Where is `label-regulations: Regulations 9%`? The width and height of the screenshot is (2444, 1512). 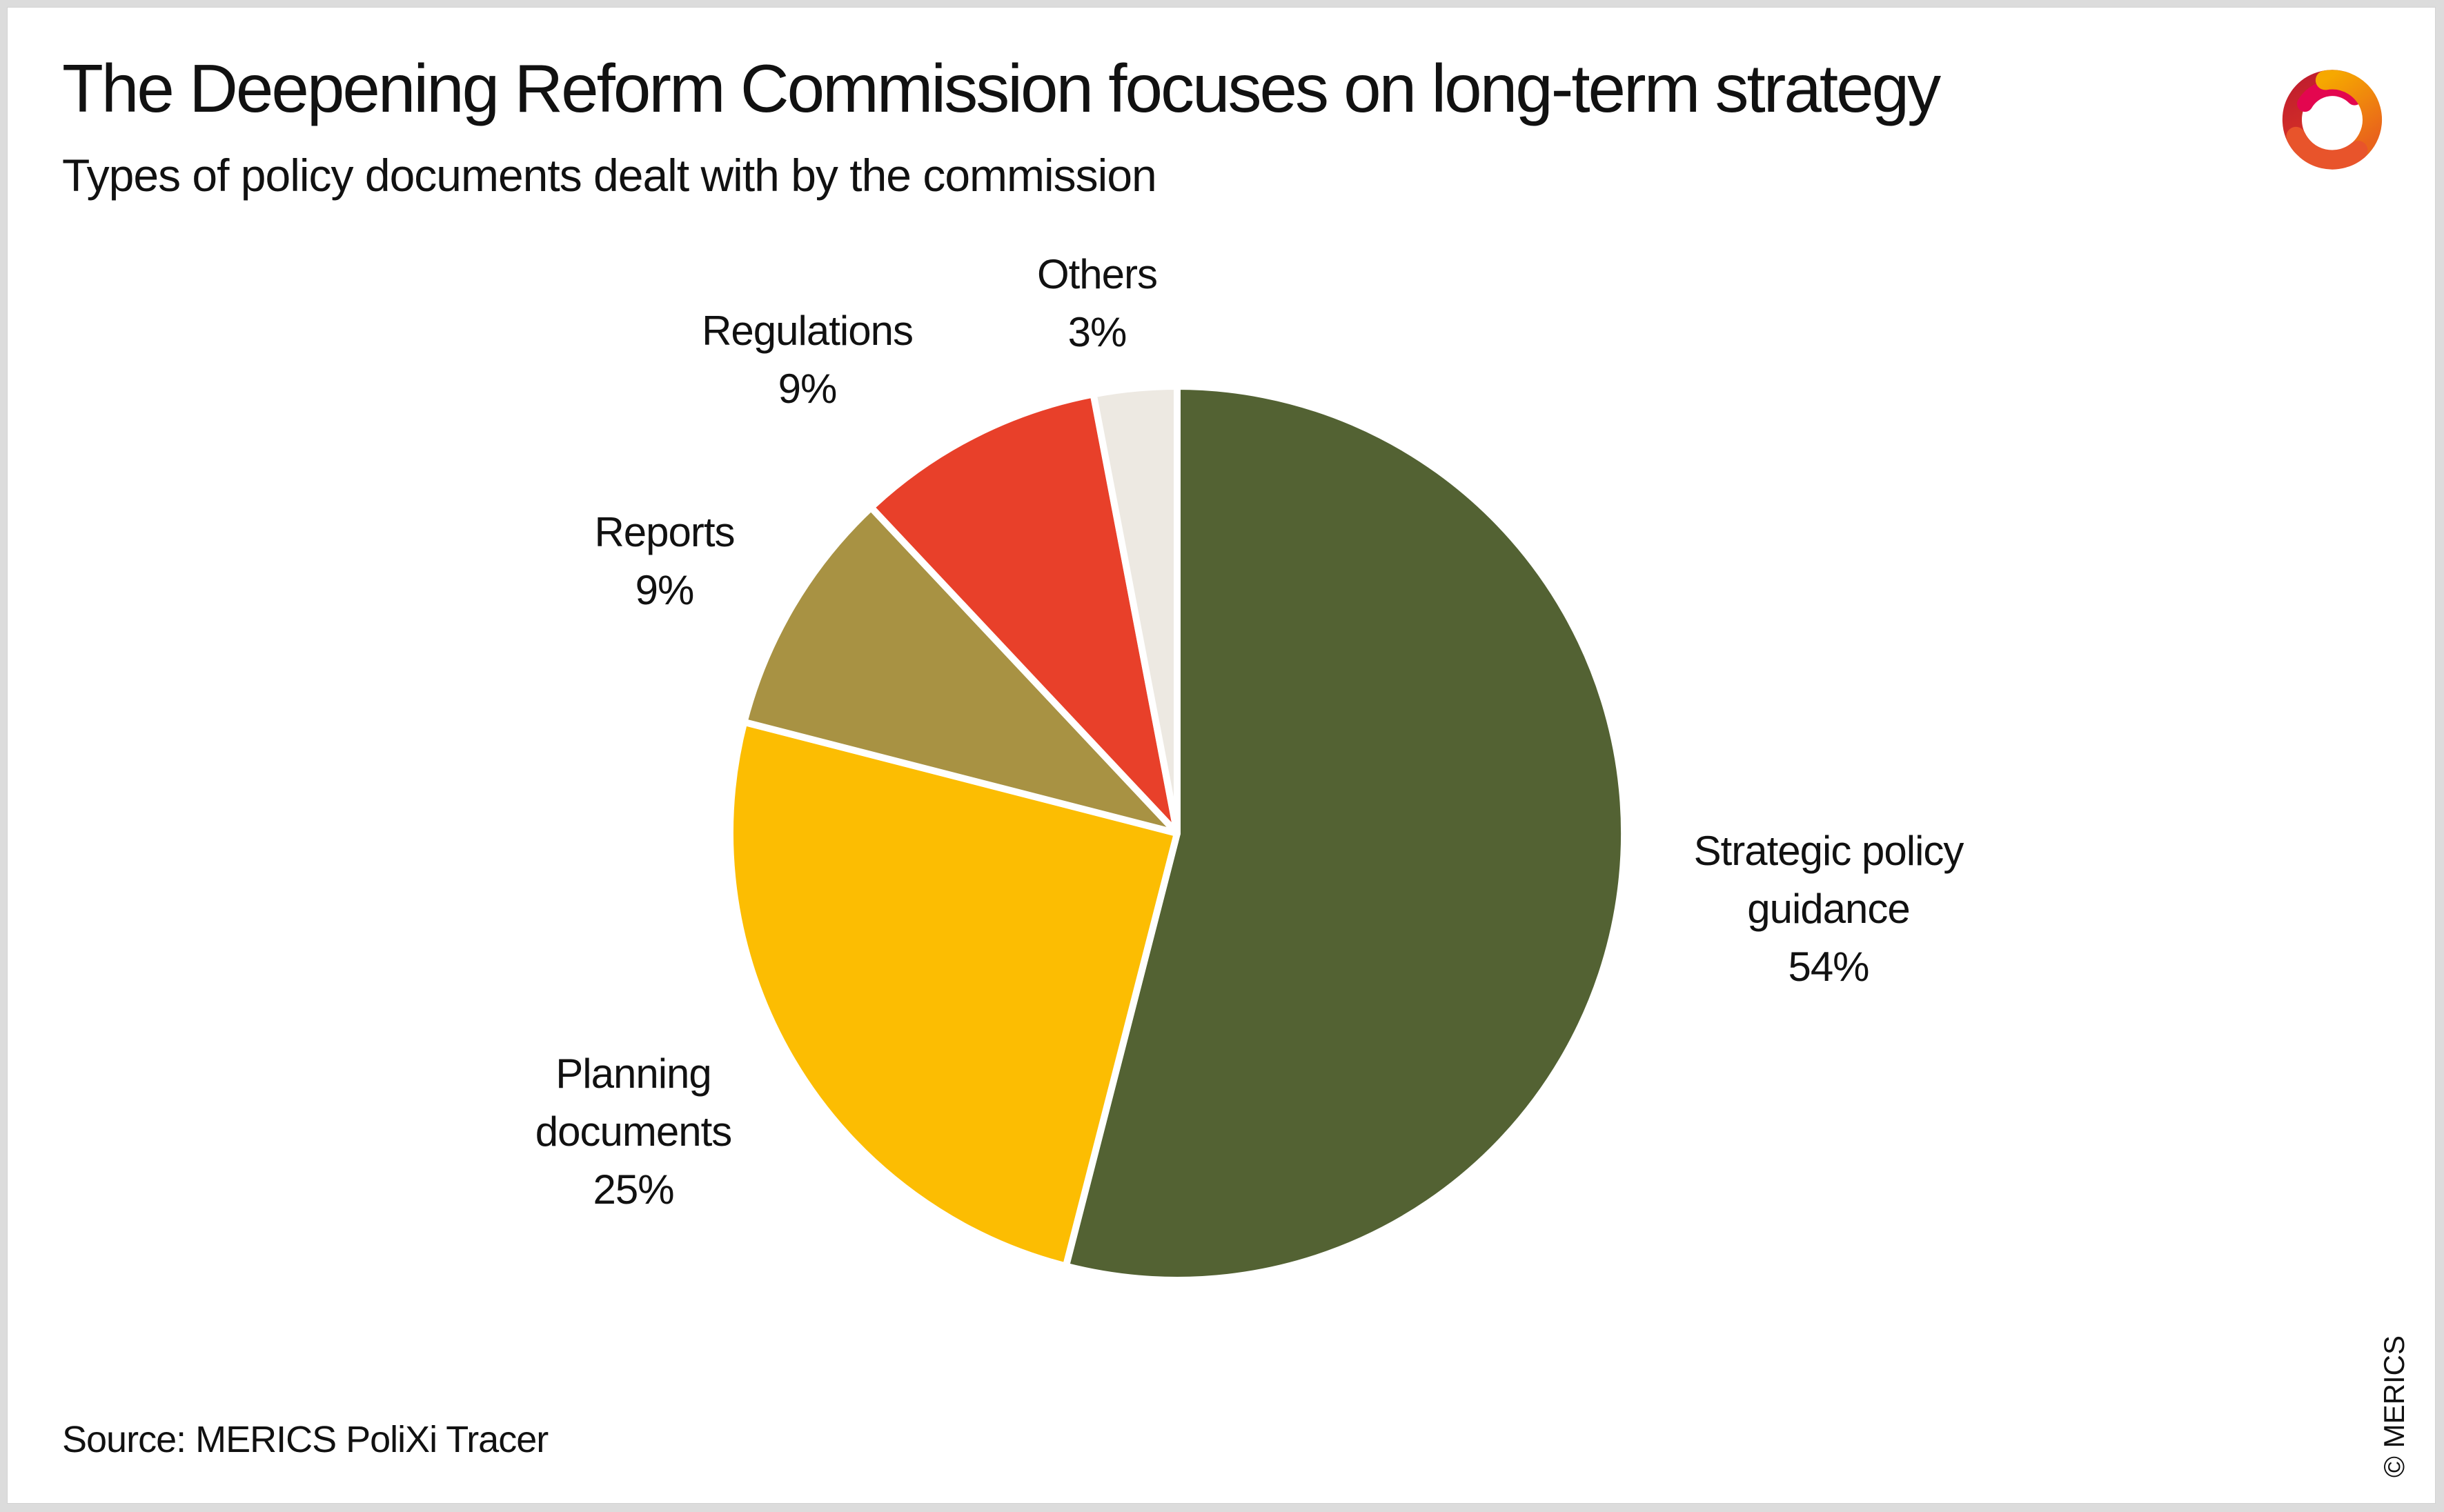 label-regulations: Regulations 9% is located at coordinates (808, 360).